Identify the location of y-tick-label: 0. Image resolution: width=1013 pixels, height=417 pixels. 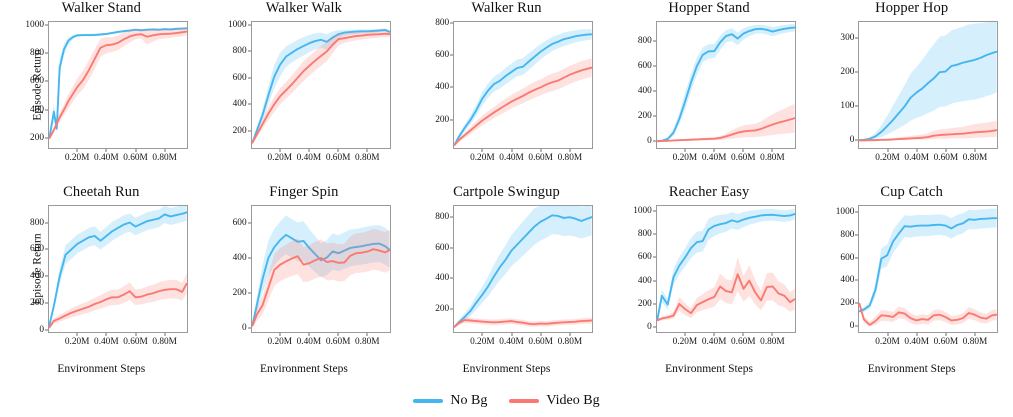
(852, 326).